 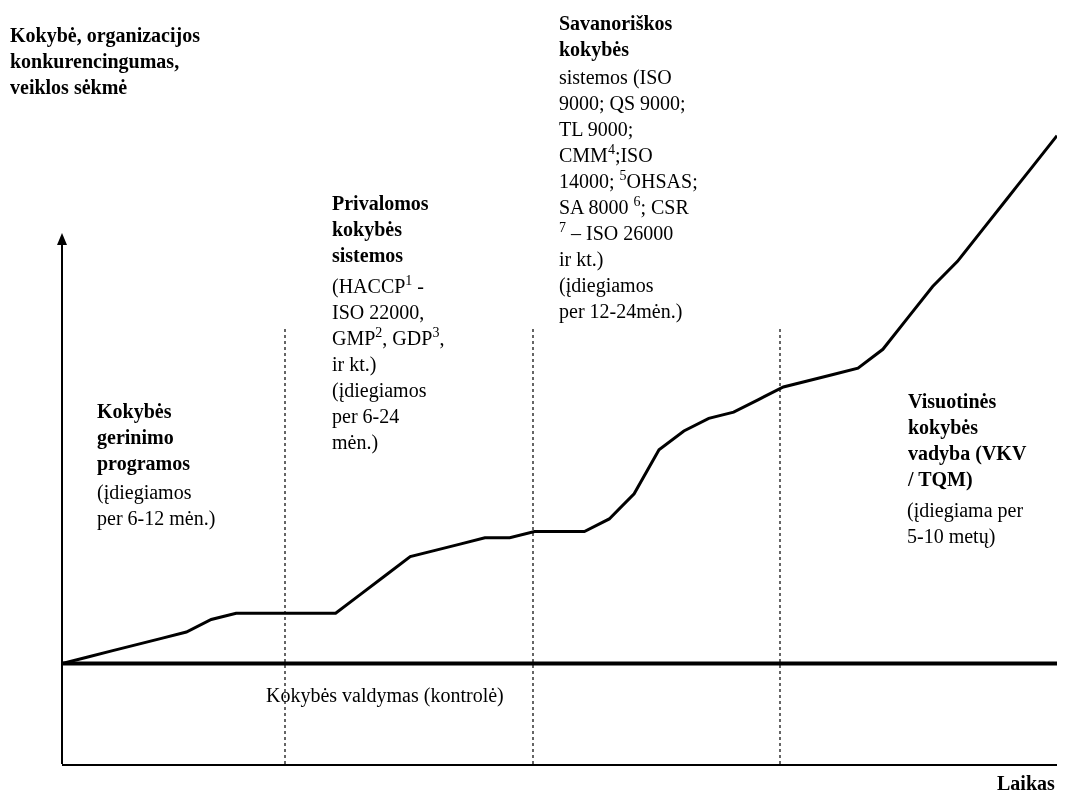 I want to click on annotation: (įdiegiamos per 6-12 mėn.), so click(x=156, y=505).